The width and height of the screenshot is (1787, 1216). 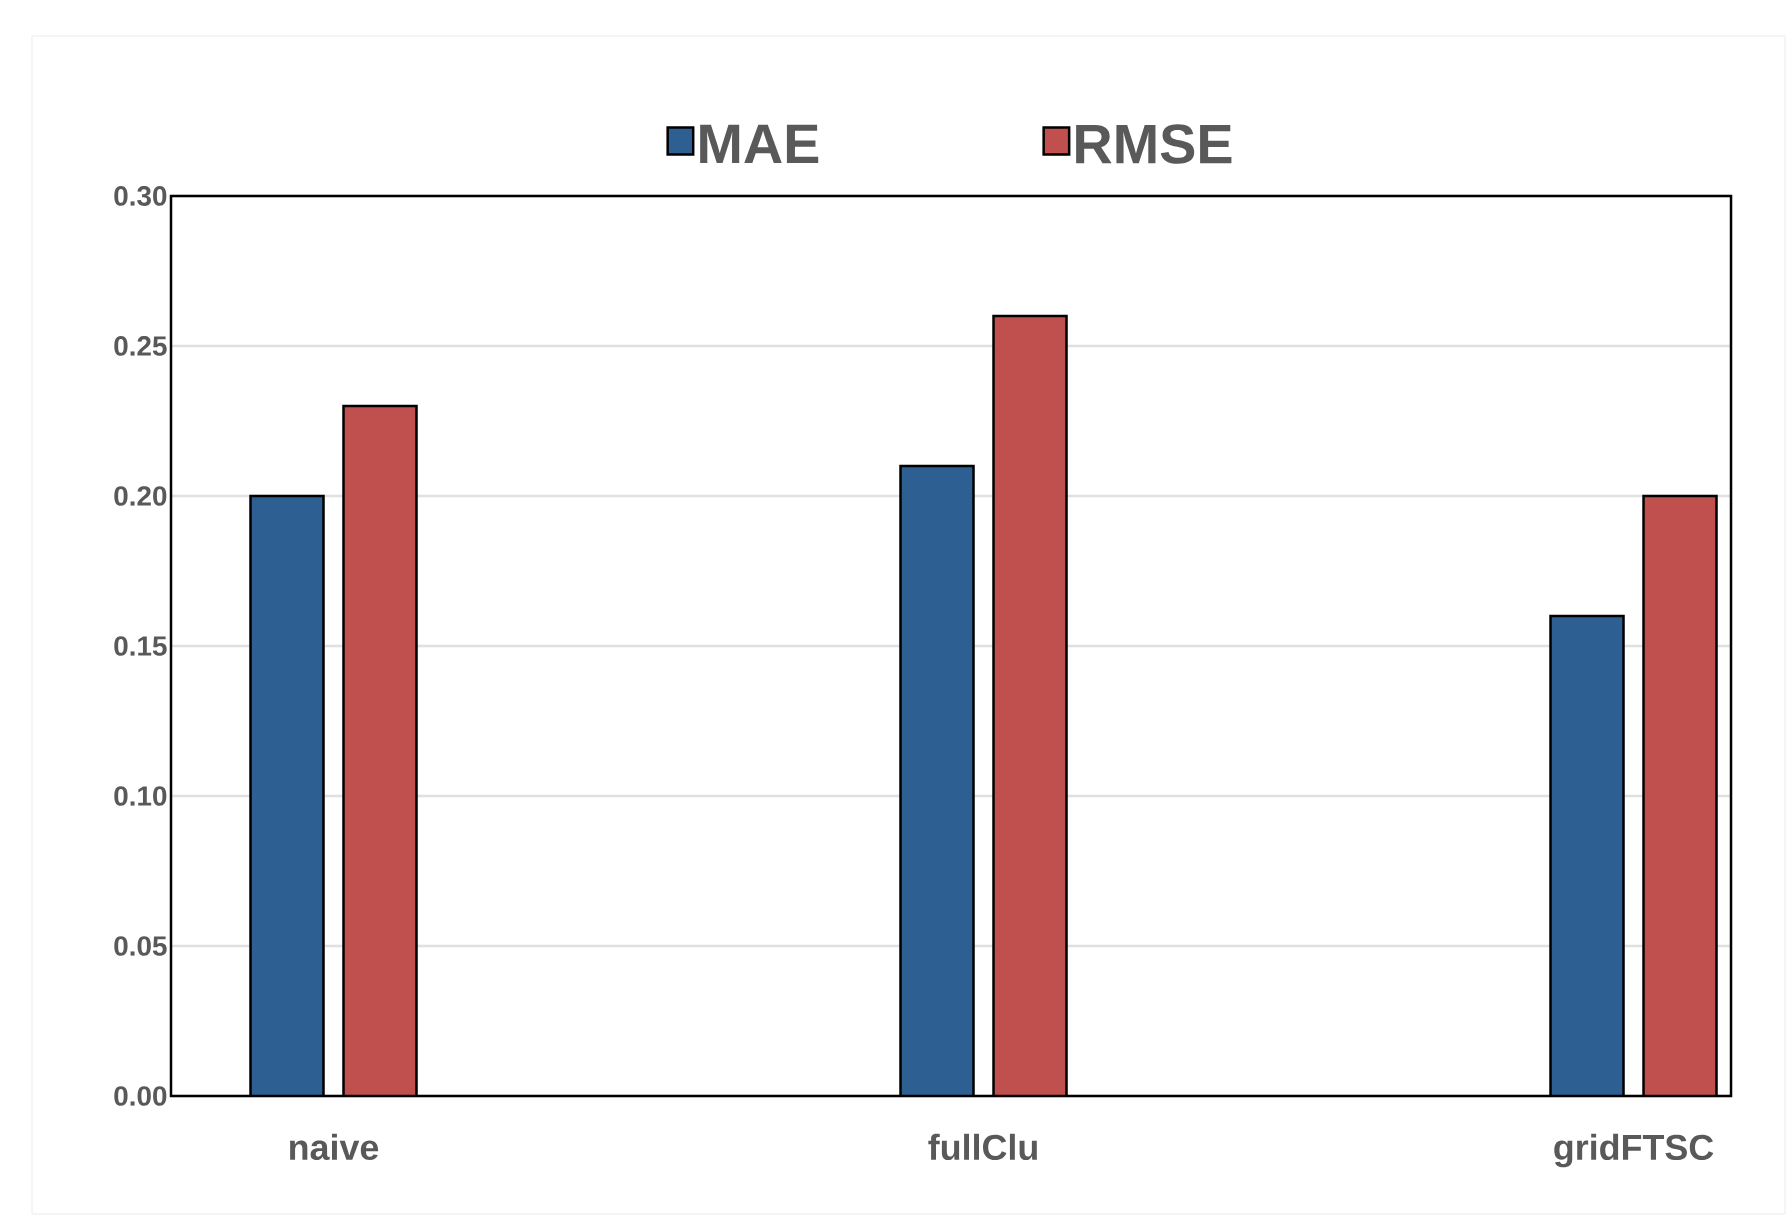 What do you see at coordinates (1634, 1150) in the screenshot?
I see `x-tick-label: gridFTSC` at bounding box center [1634, 1150].